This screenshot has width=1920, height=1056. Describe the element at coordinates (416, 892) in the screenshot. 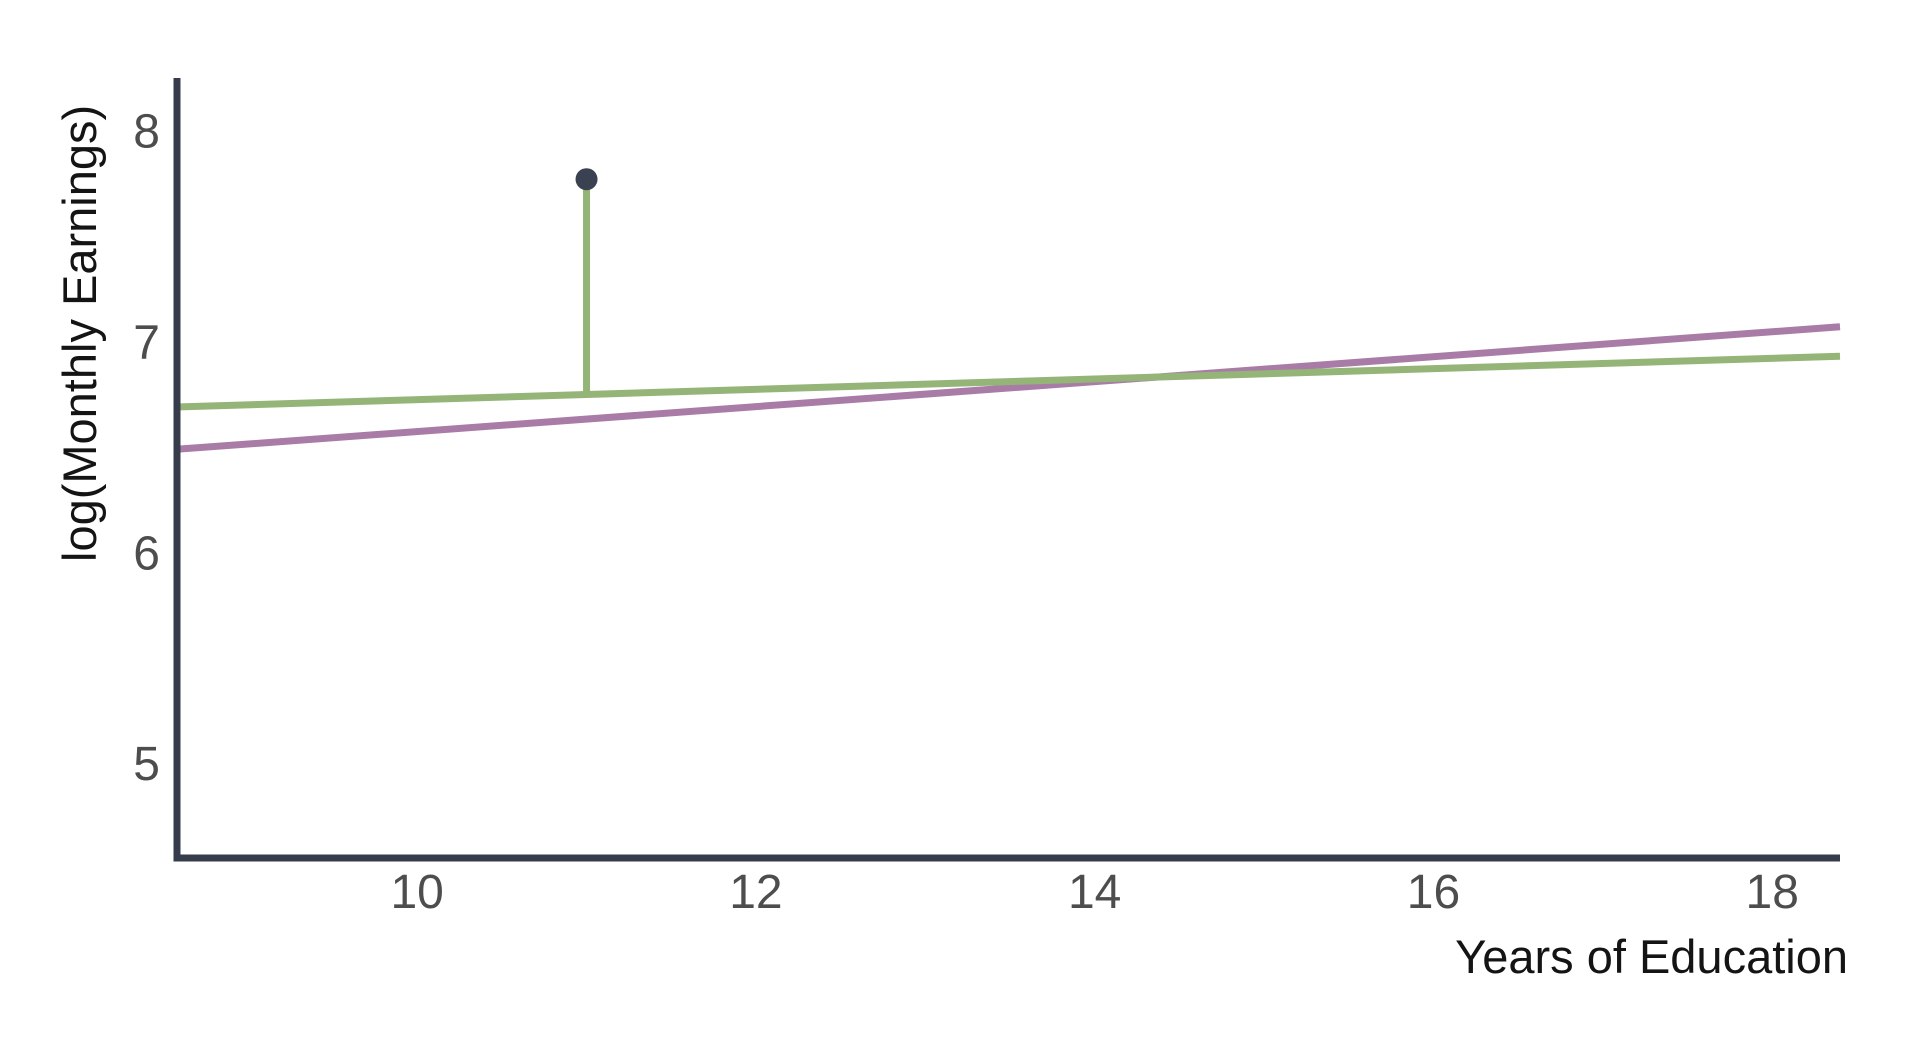

I see `x-tick-label: 10` at that location.